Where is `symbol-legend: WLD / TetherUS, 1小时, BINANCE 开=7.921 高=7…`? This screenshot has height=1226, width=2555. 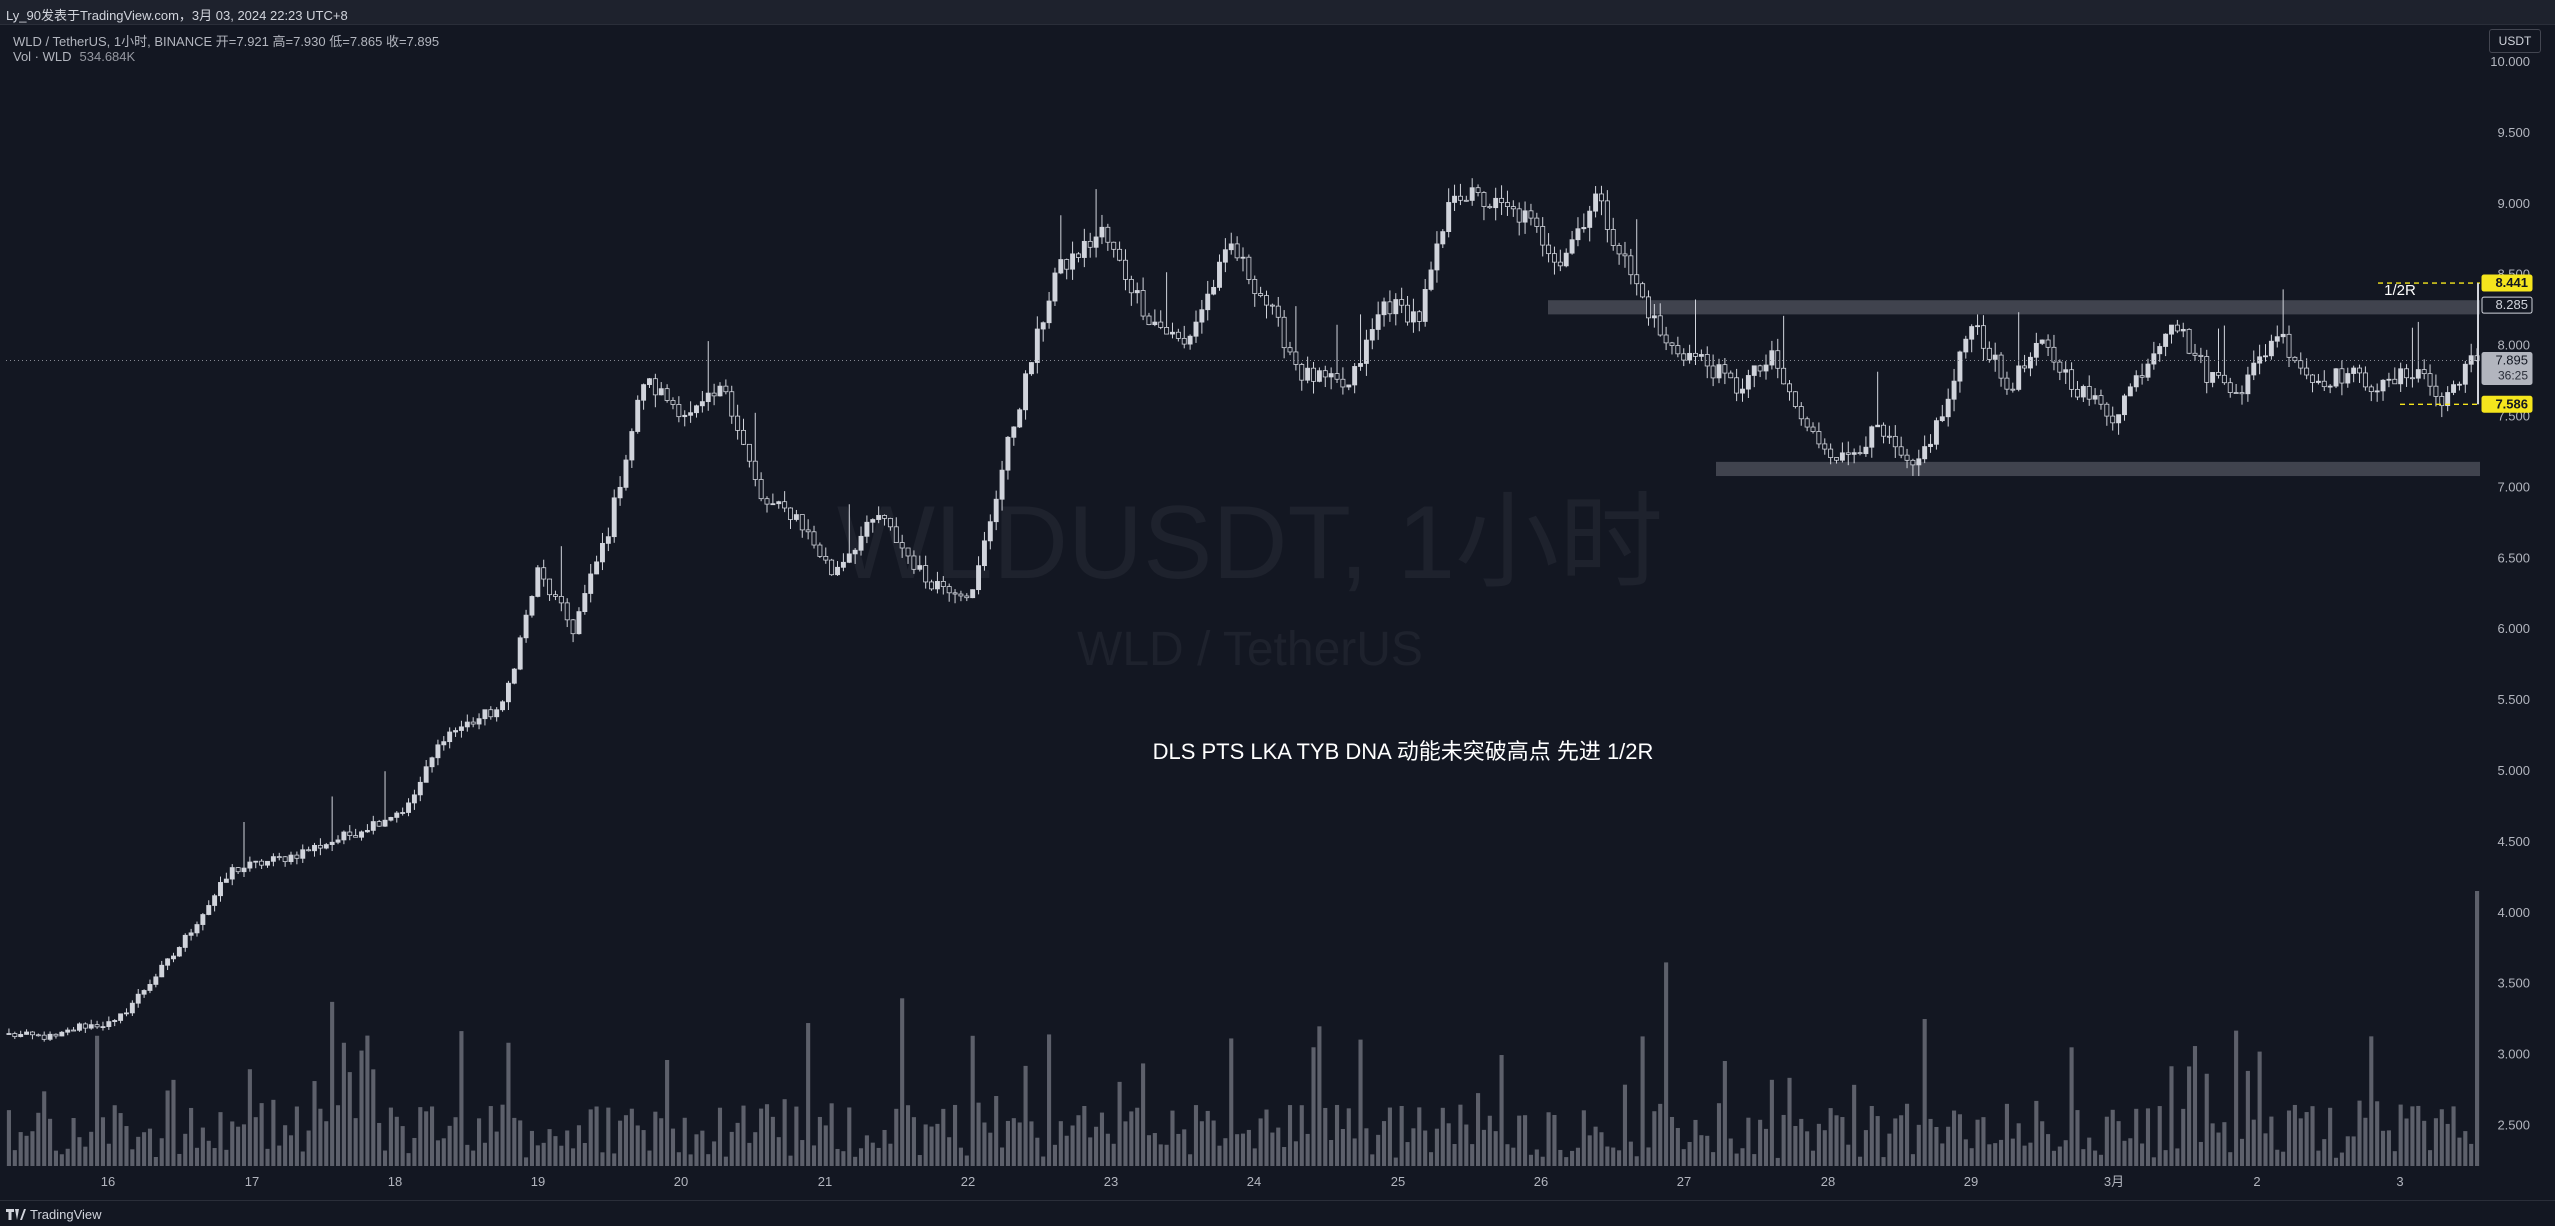 symbol-legend: WLD / TetherUS, 1小时, BINANCE 开=7.921 高=7… is located at coordinates (226, 41).